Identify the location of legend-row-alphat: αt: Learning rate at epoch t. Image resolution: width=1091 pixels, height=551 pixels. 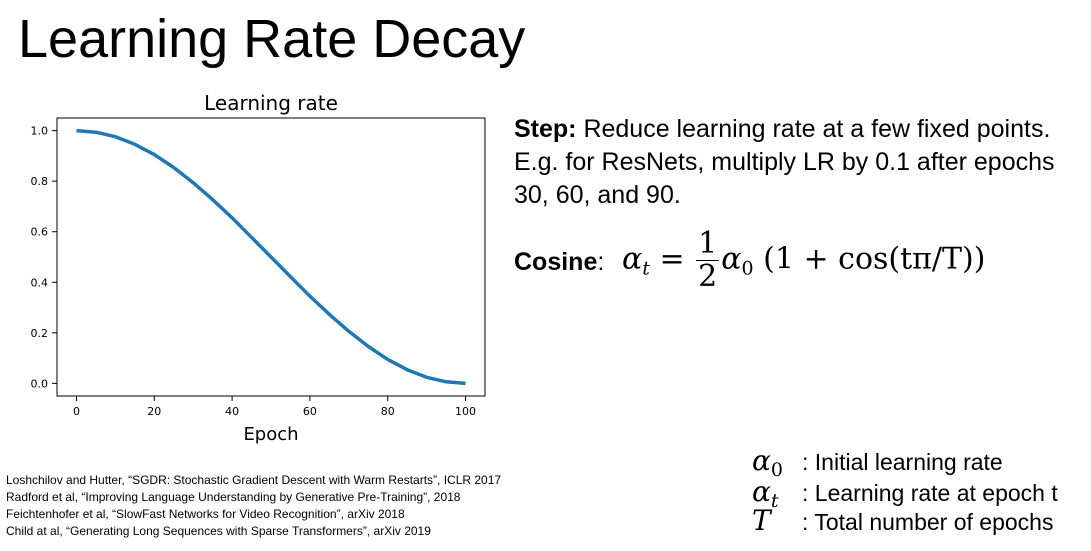
(905, 493).